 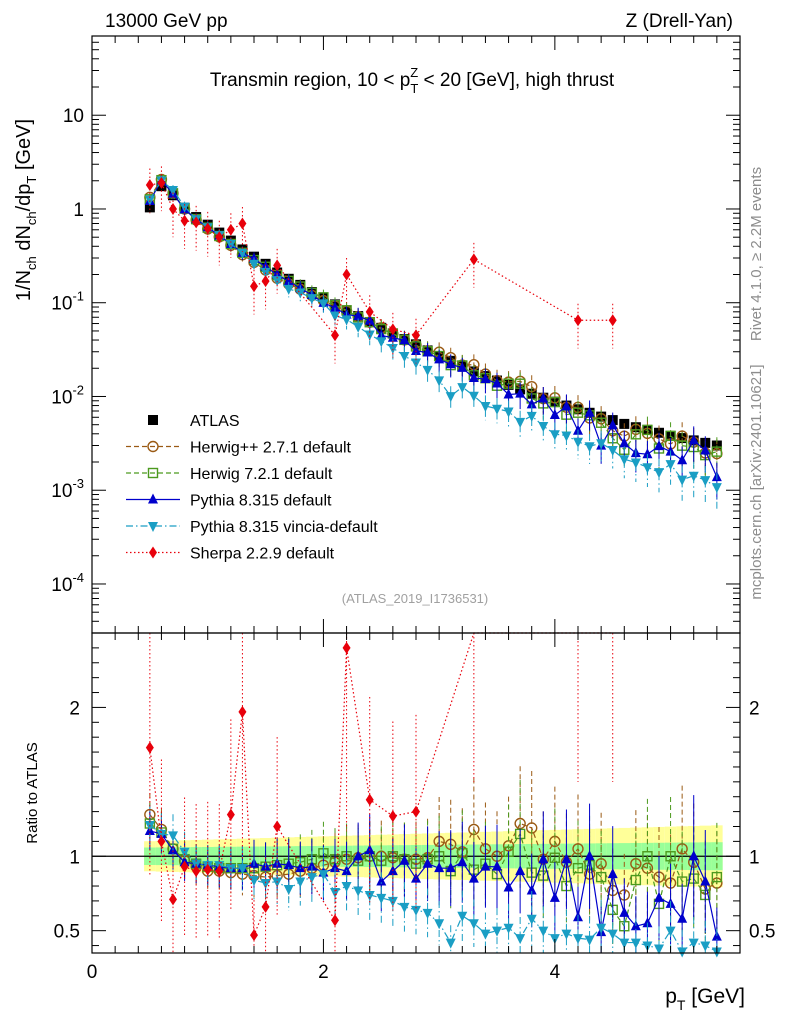 I want to click on legend-entry: ATLAS, so click(x=194, y=421).